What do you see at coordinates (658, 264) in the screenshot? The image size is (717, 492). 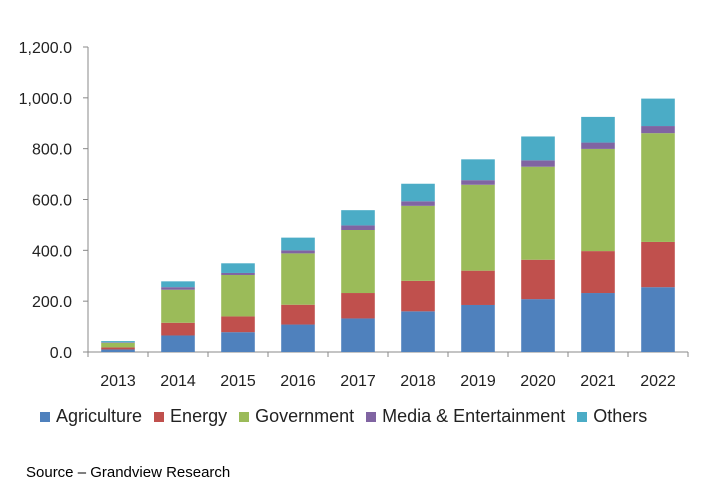 I see `bar-energy-2022` at bounding box center [658, 264].